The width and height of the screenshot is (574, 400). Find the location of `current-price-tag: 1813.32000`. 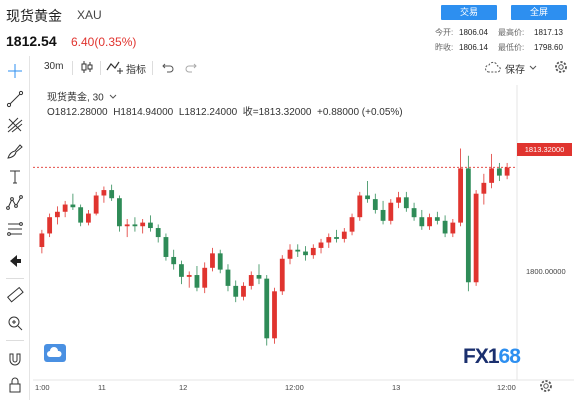

current-price-tag: 1813.32000 is located at coordinates (544, 149).